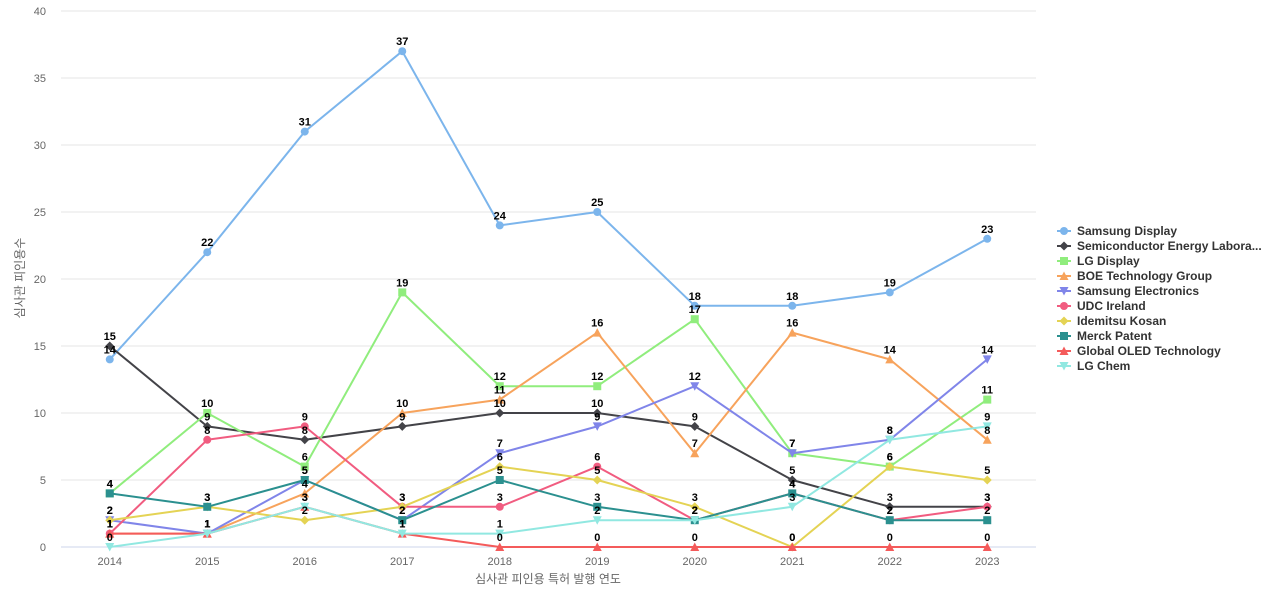 The image size is (1280, 600). I want to click on data-label: 12, so click(500, 377).